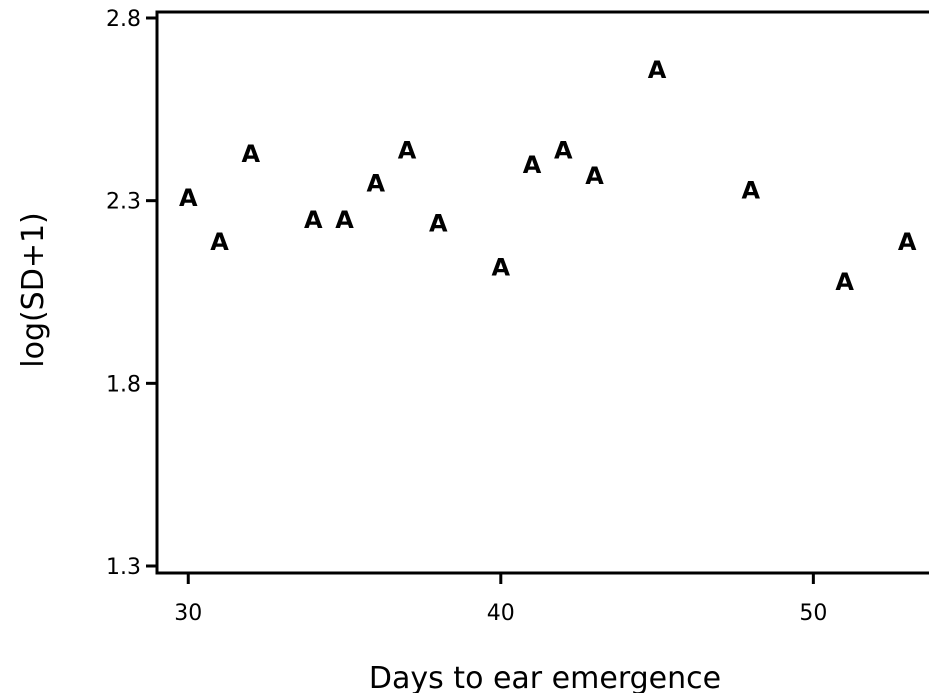  What do you see at coordinates (123, 384) in the screenshot?
I see `y-tick-label: 1.8` at bounding box center [123, 384].